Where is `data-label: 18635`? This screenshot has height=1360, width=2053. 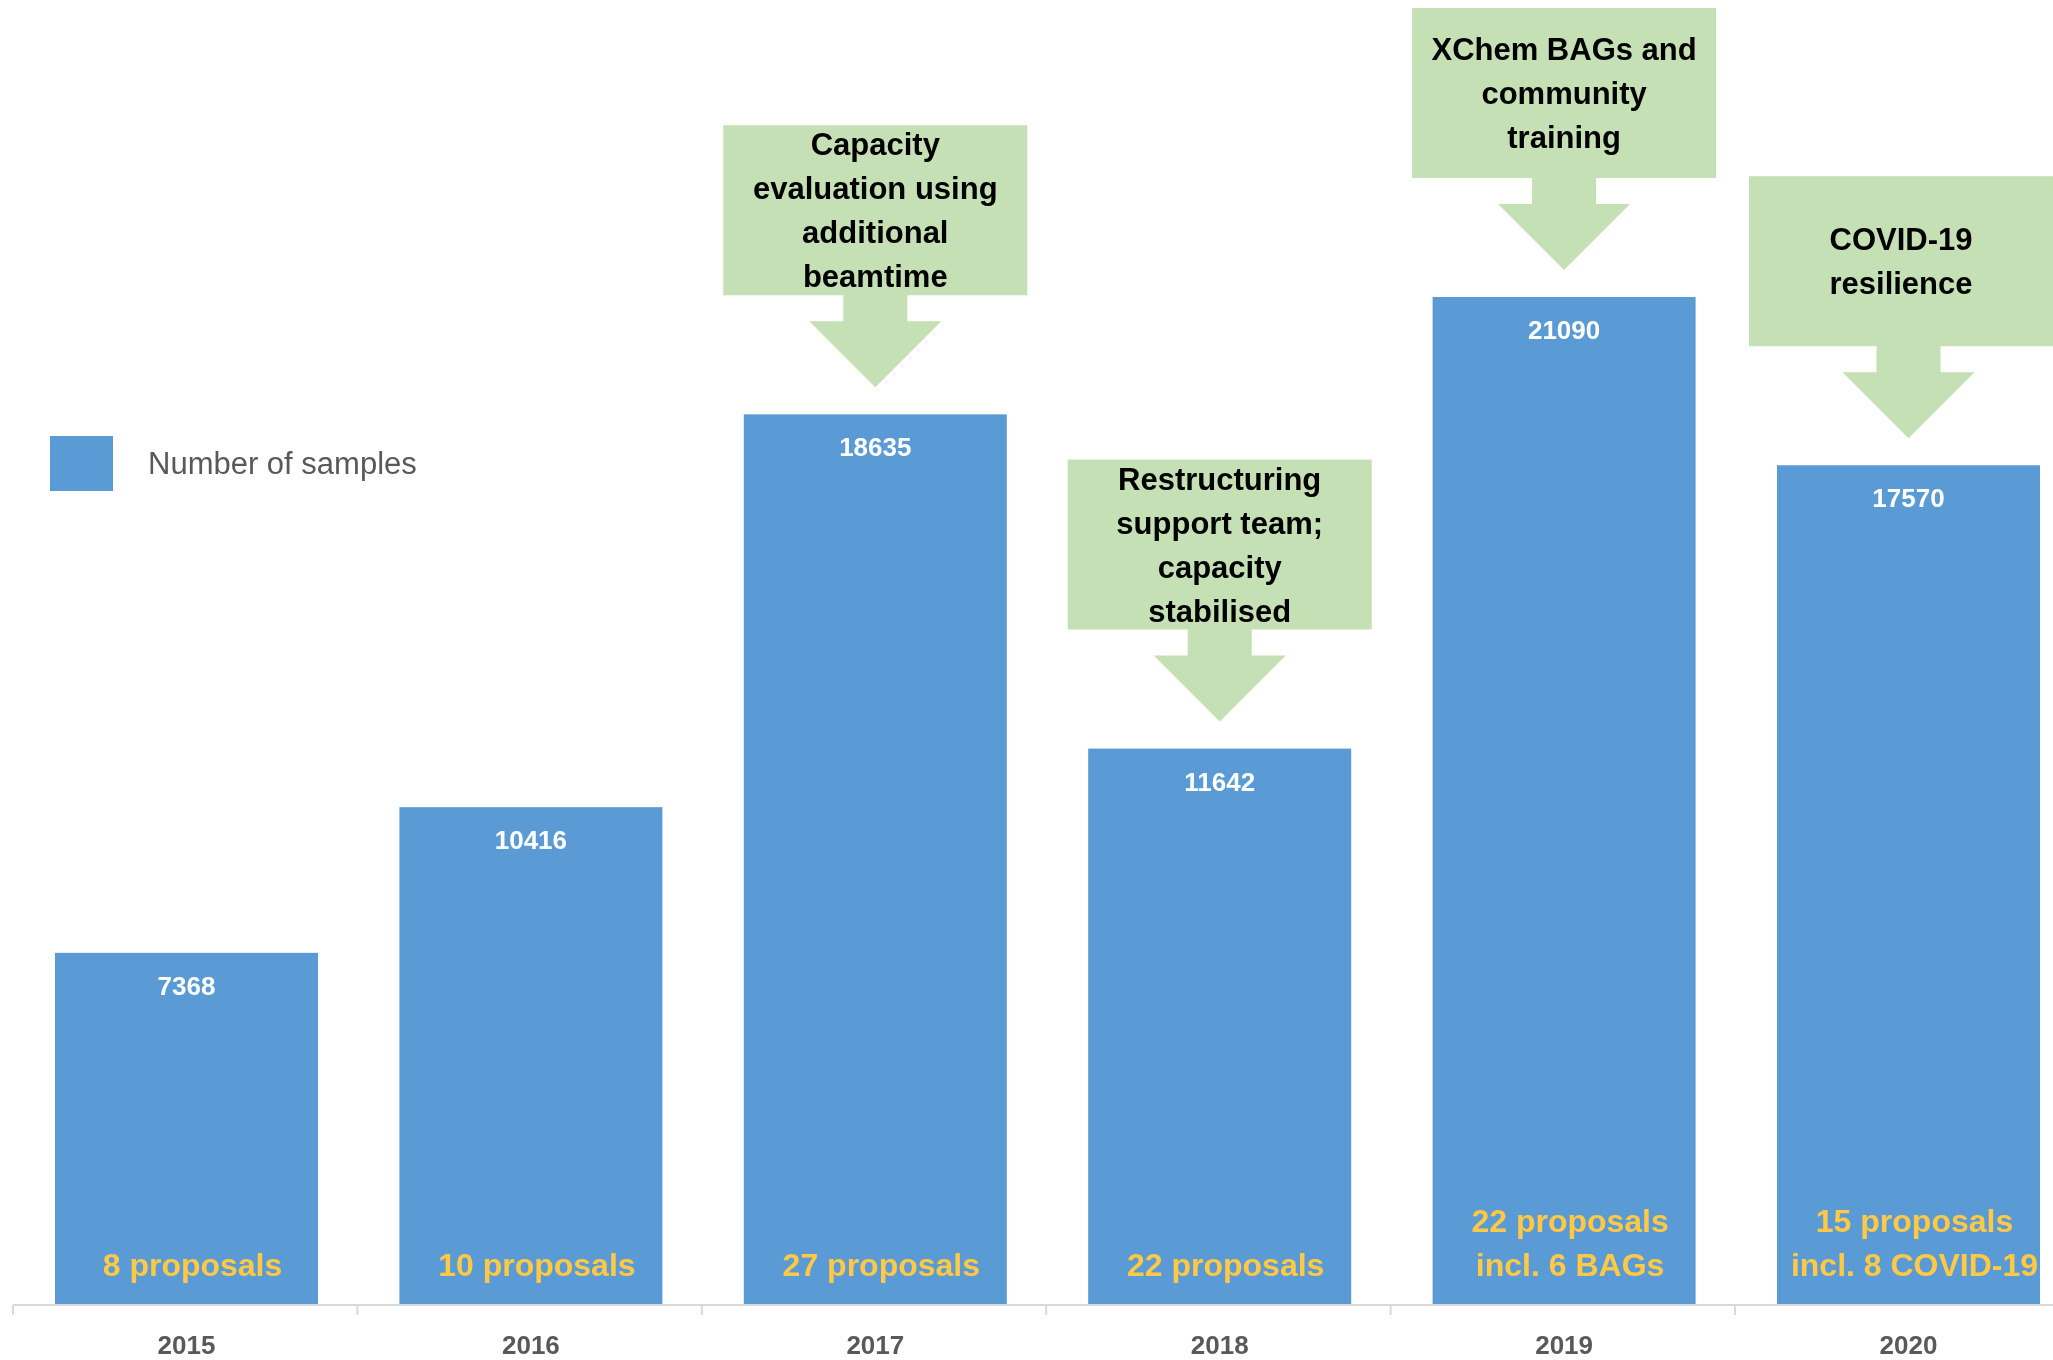 data-label: 18635 is located at coordinates (875, 447).